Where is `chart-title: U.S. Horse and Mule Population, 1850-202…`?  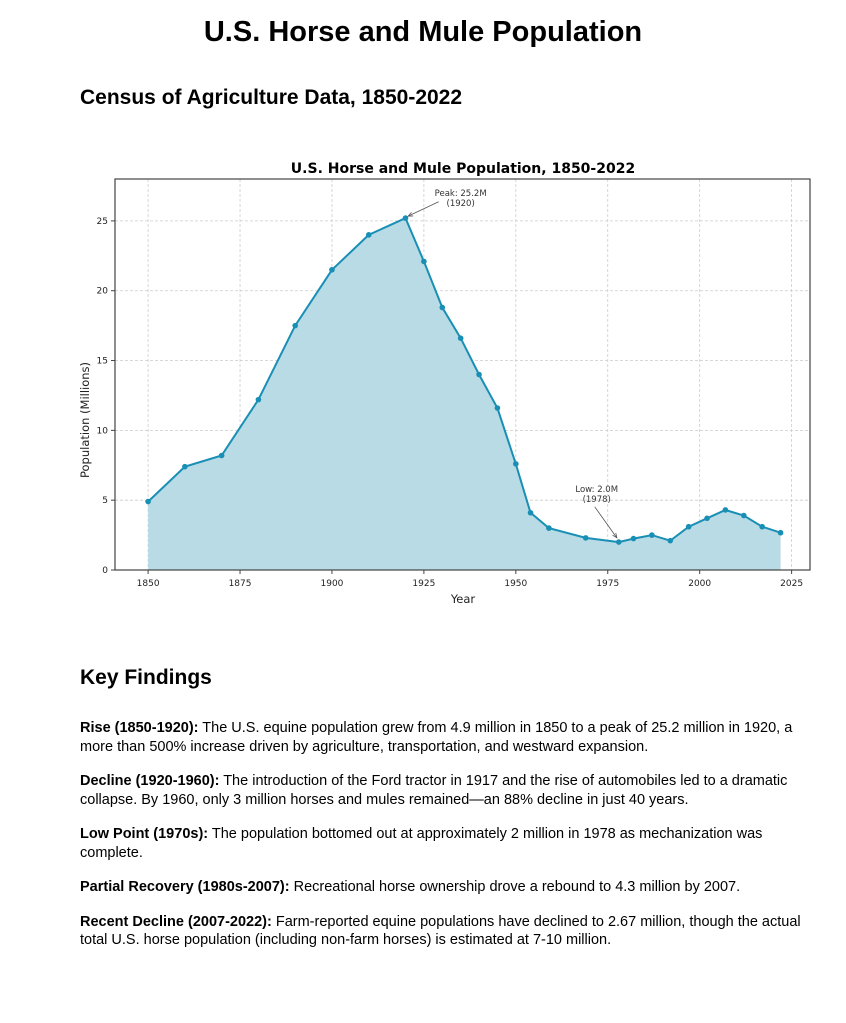
chart-title: U.S. Horse and Mule Population, 1850-202… is located at coordinates (463, 169).